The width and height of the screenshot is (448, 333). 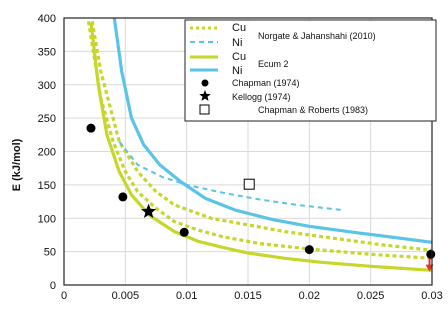 I want to click on x-tick-label: 0.03, so click(x=431, y=296).